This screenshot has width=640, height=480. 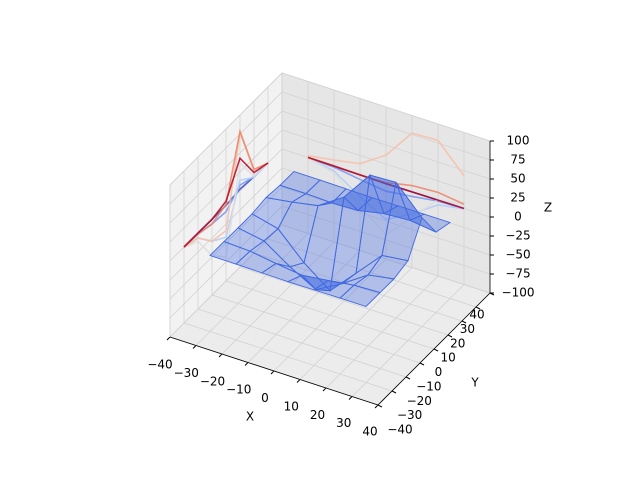 What do you see at coordinates (476, 315) in the screenshot?
I see `y-tick-label: 40` at bounding box center [476, 315].